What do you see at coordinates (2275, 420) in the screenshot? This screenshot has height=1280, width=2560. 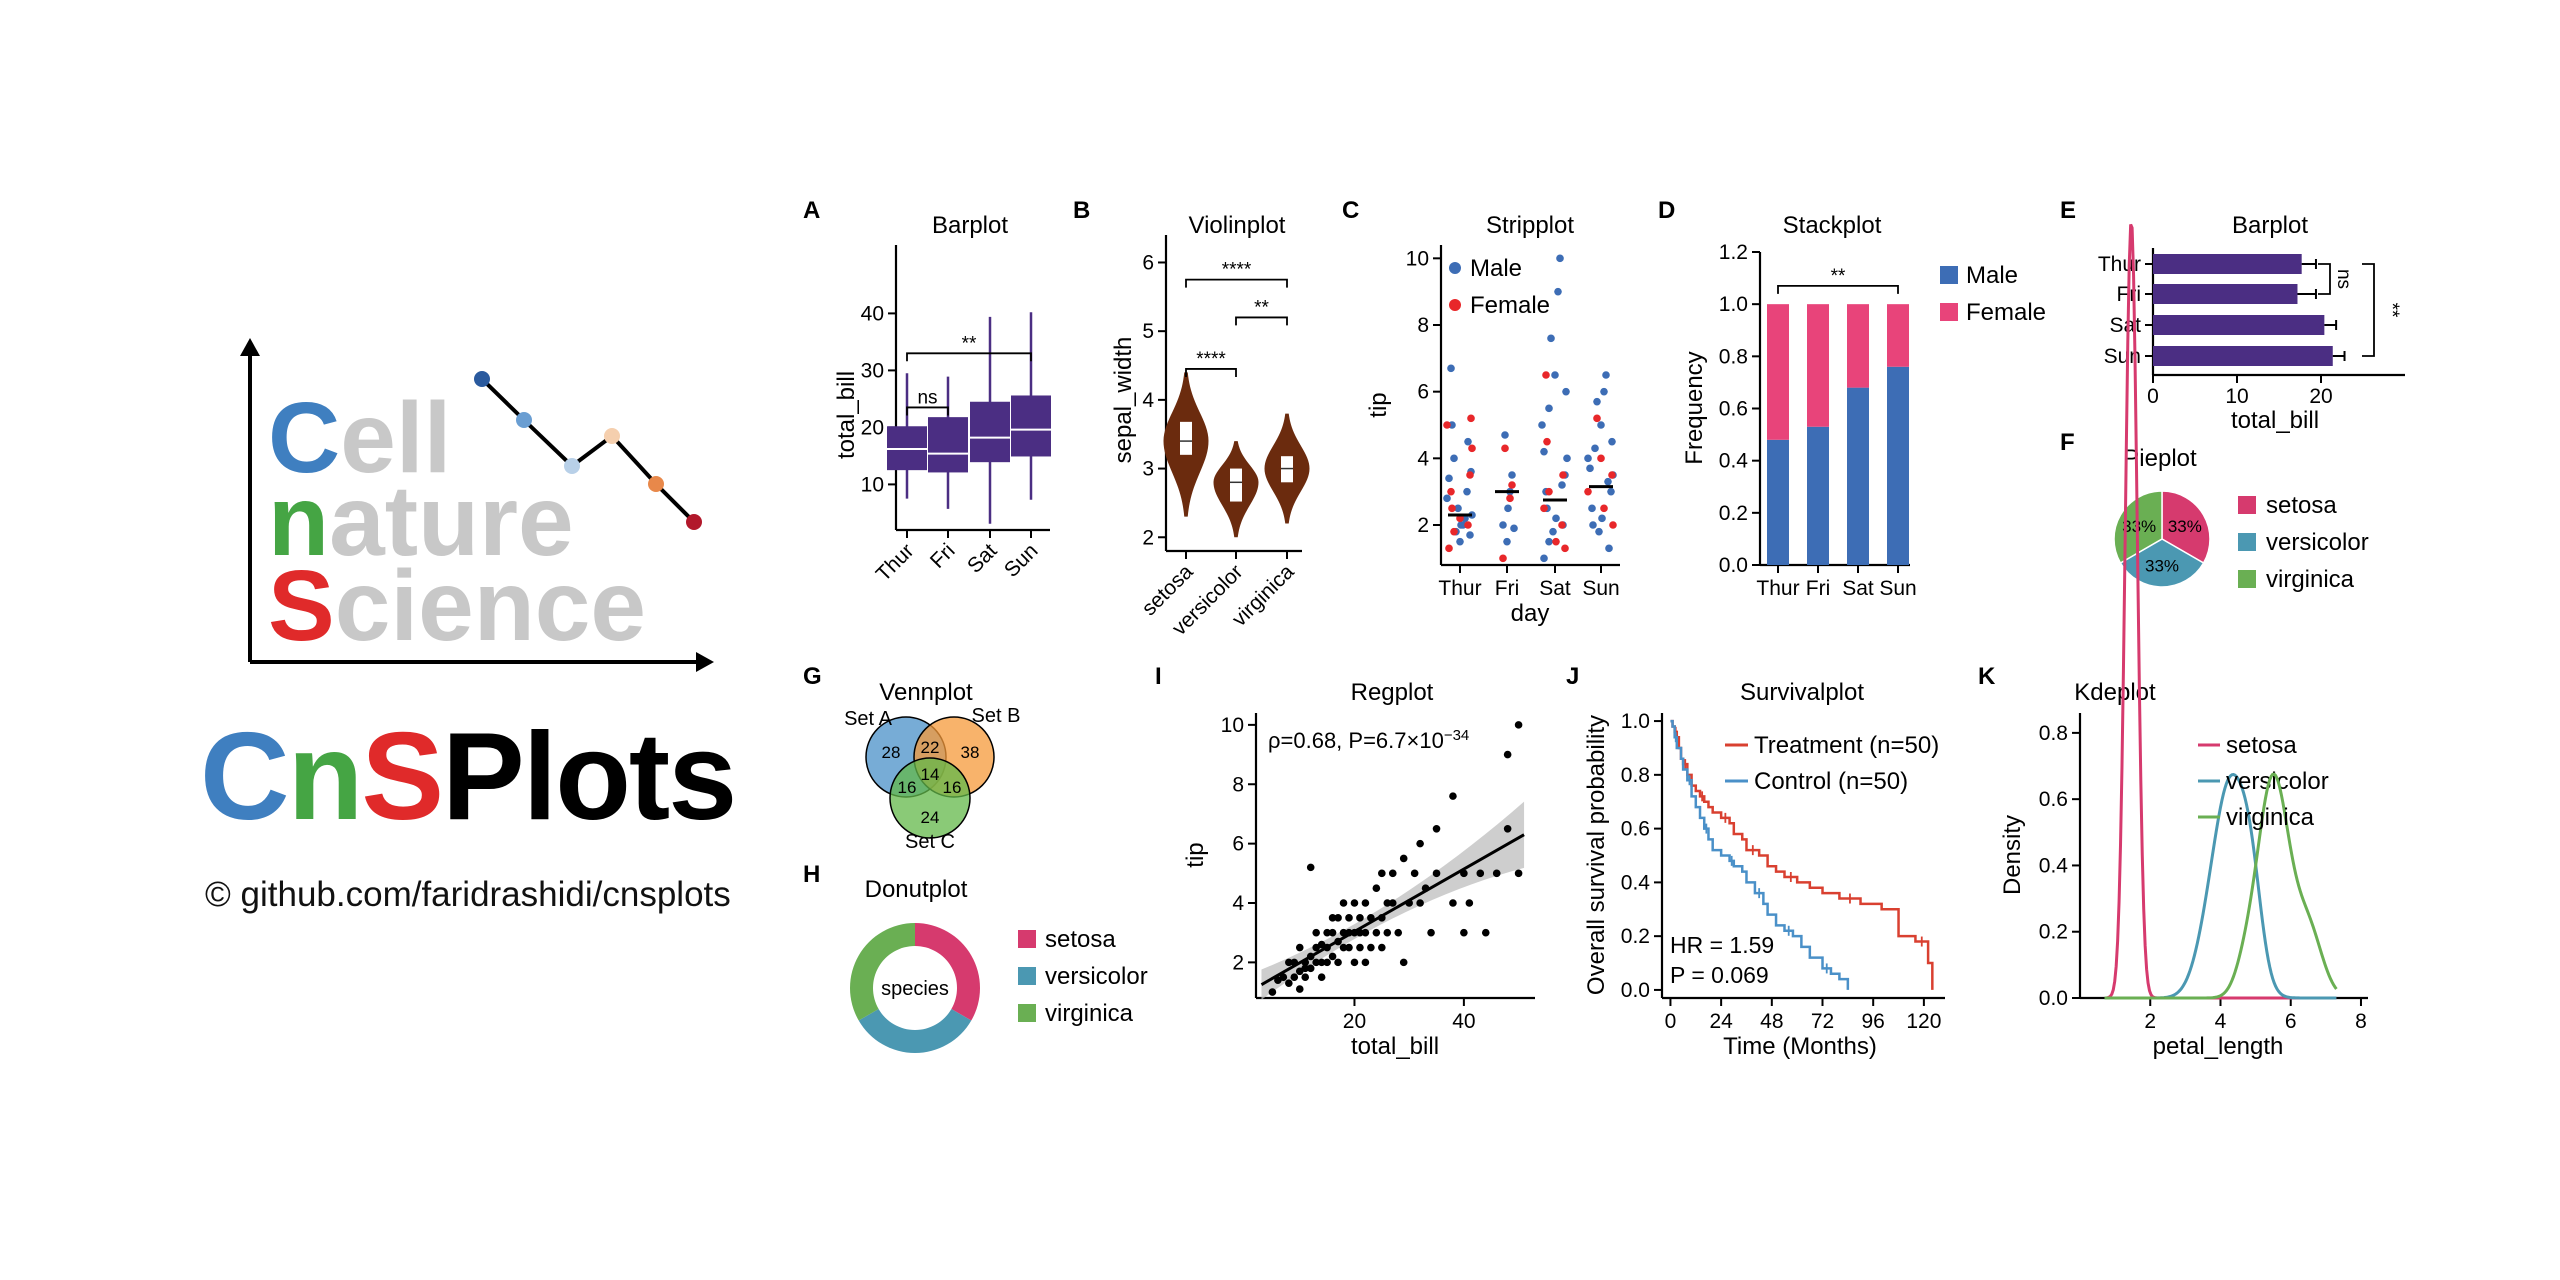 I see `x-axis-label: total_bill` at bounding box center [2275, 420].